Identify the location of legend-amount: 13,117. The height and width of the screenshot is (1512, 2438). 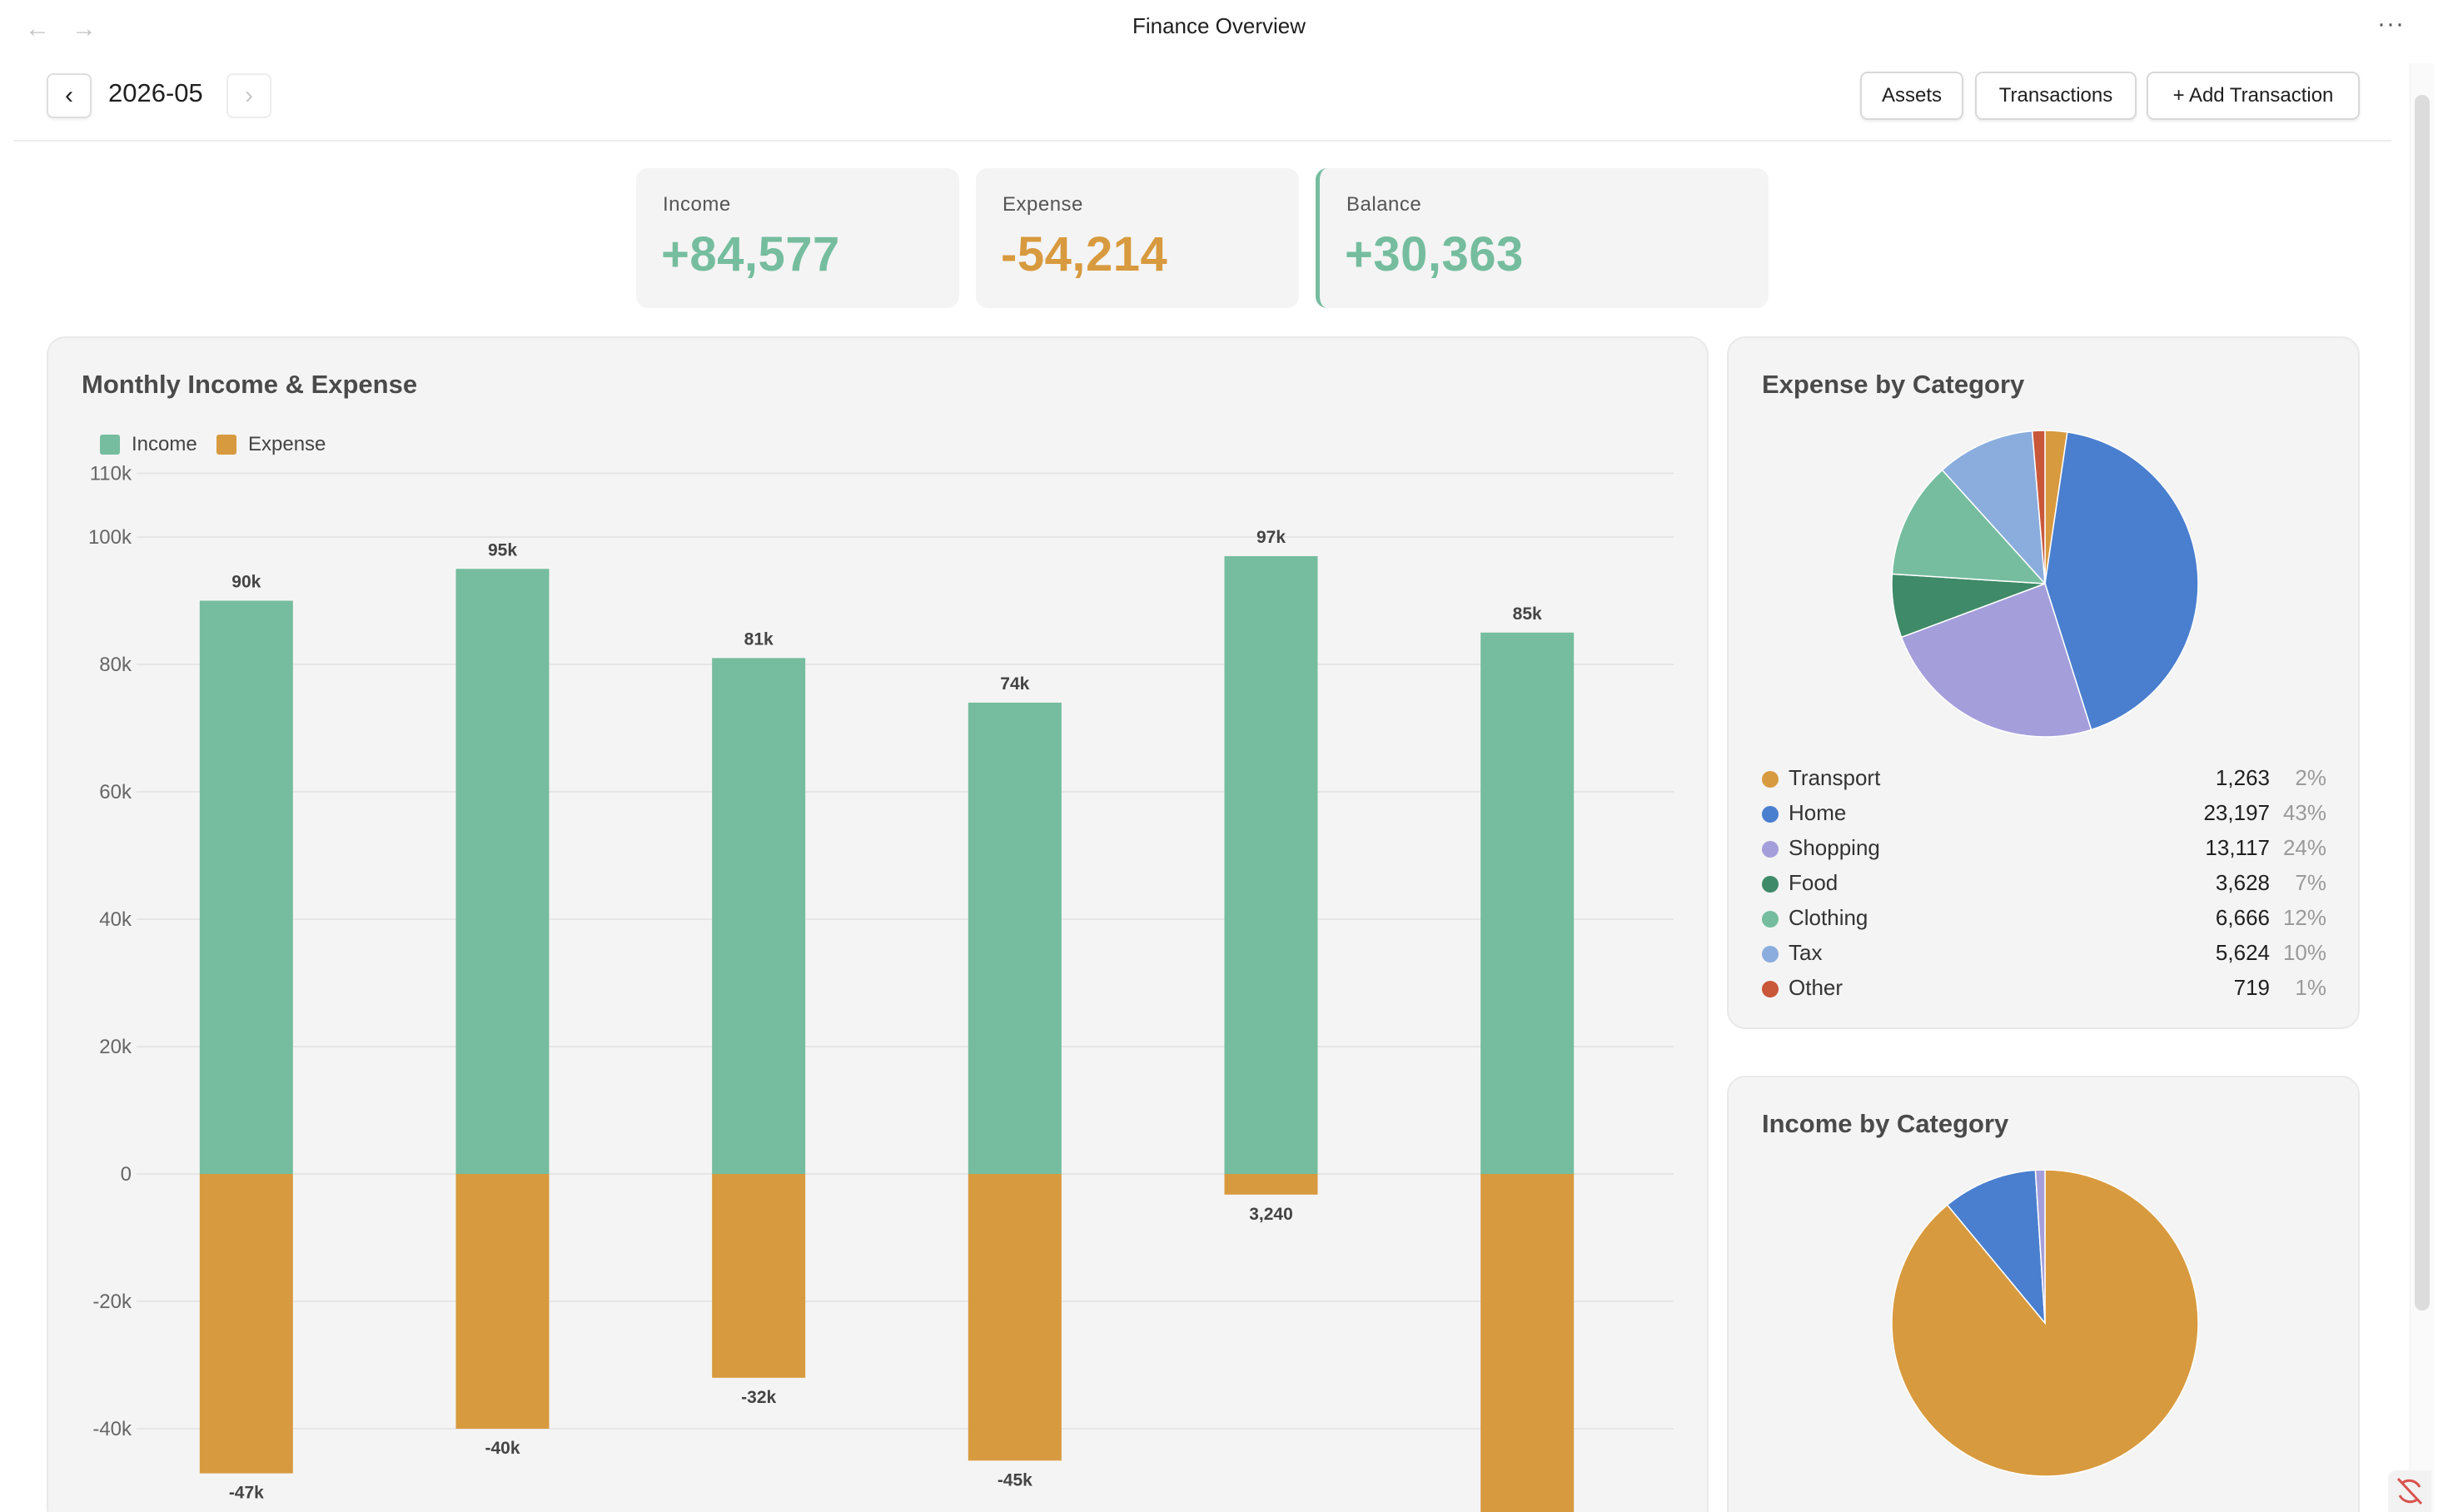
(2237, 848).